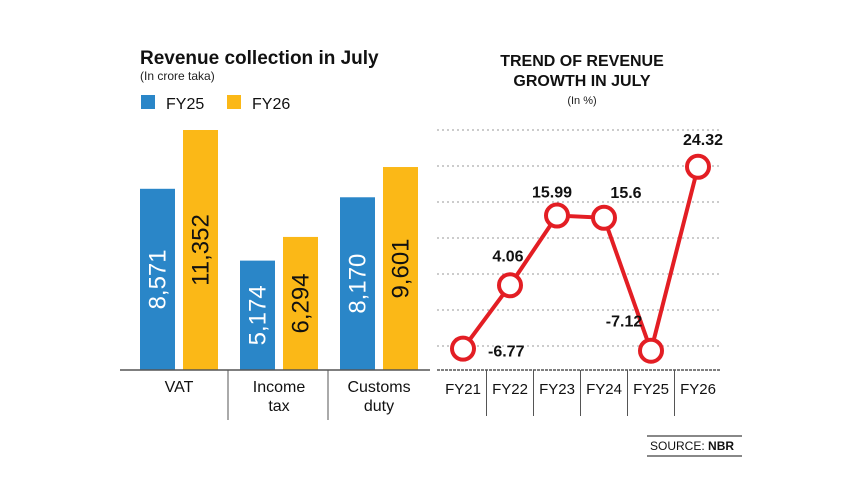  Describe the element at coordinates (698, 389) in the screenshot. I see `x-tick-label: FY26` at that location.